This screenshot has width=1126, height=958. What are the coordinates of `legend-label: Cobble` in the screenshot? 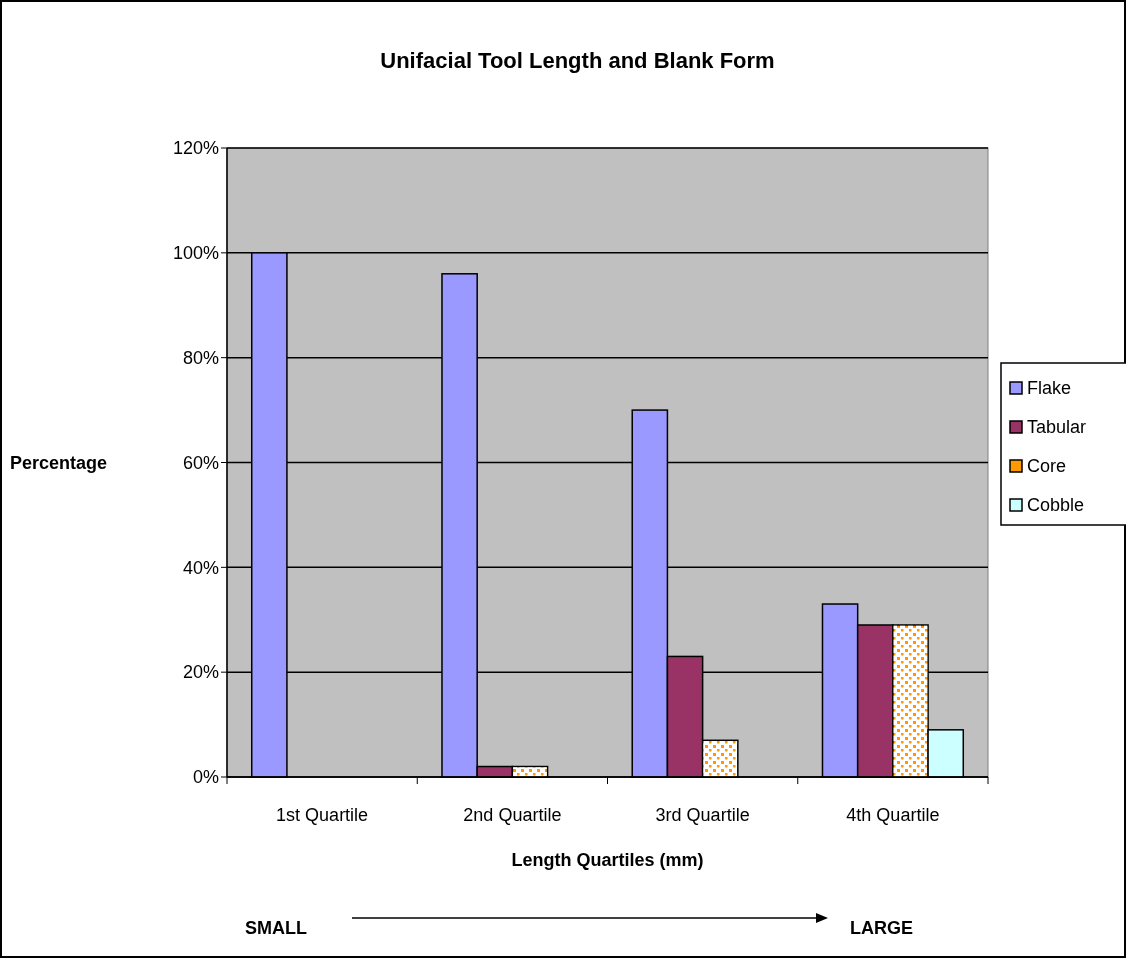 It's located at (1056, 505).